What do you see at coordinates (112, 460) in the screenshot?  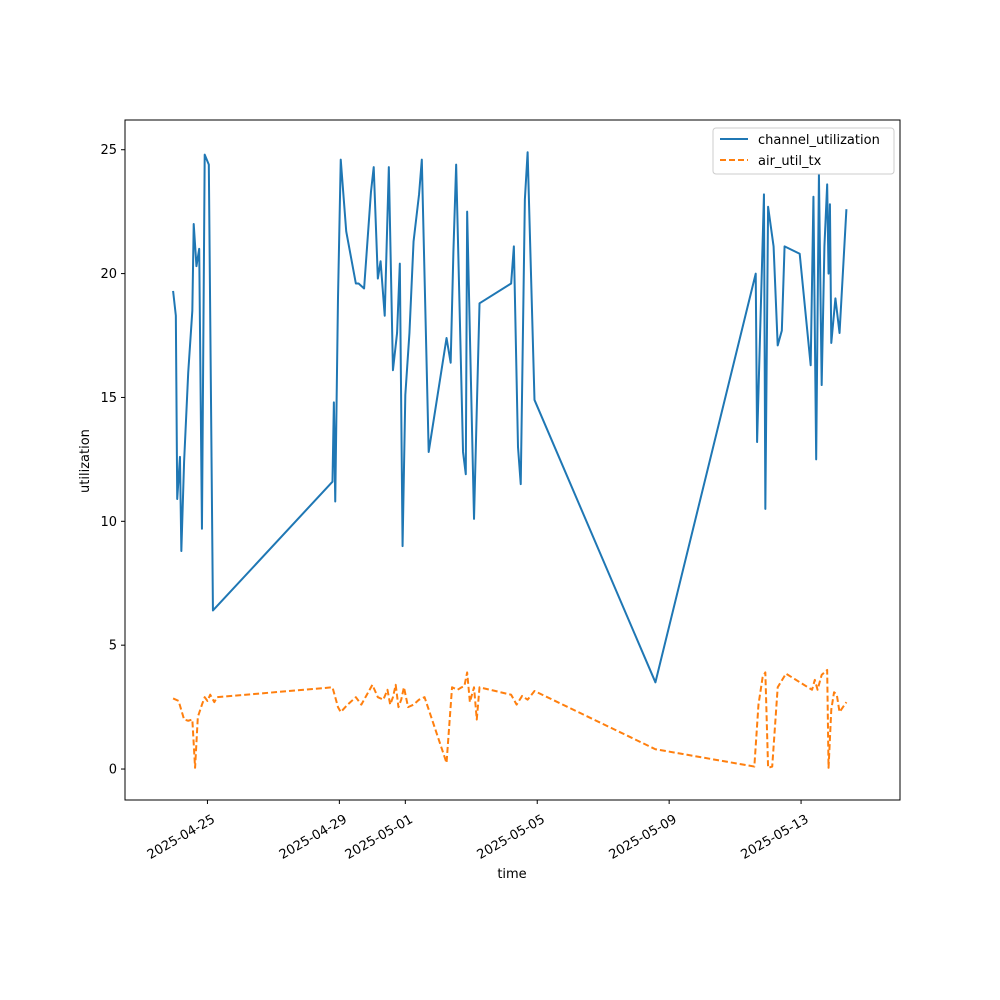 I see `y-axis: 0 5 10 15 20 25` at bounding box center [112, 460].